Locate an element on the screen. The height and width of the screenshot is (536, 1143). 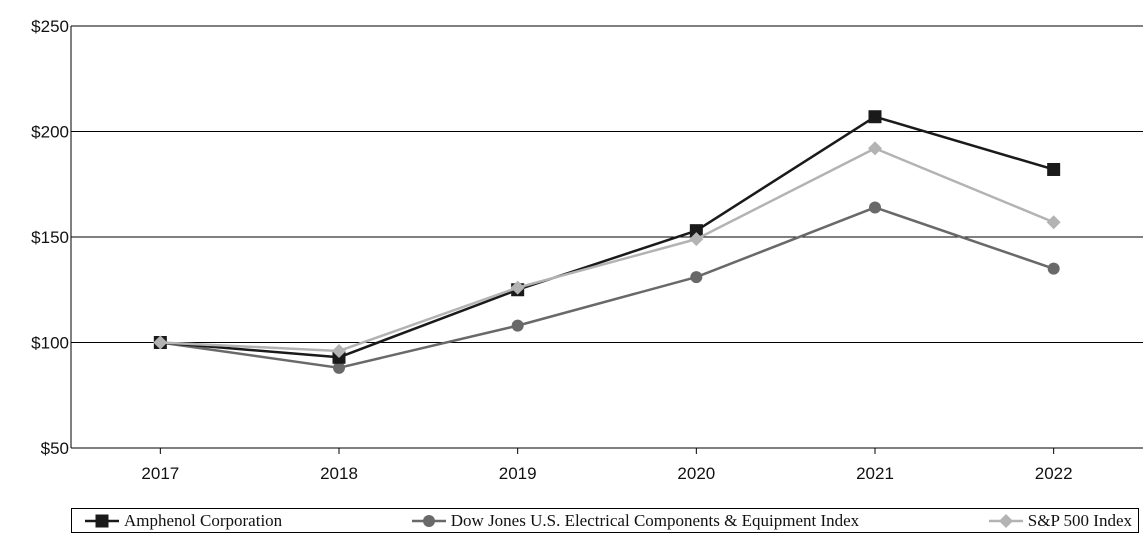
x-tick-label: 2017 is located at coordinates (160, 473).